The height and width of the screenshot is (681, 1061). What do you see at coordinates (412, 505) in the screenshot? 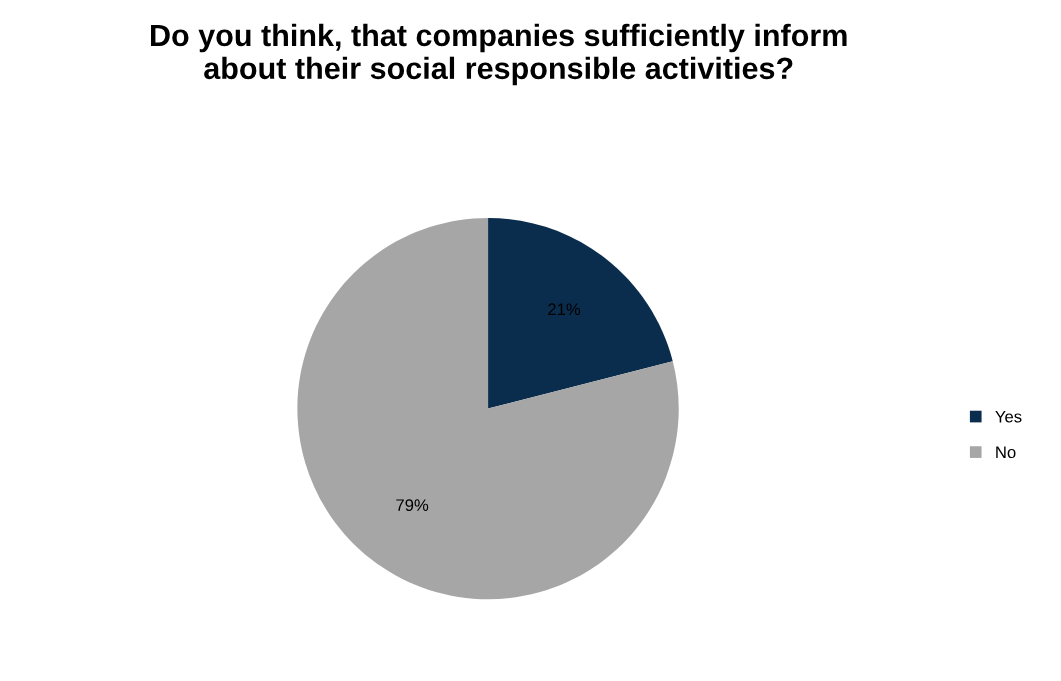
I see `data-label: 79%` at bounding box center [412, 505].